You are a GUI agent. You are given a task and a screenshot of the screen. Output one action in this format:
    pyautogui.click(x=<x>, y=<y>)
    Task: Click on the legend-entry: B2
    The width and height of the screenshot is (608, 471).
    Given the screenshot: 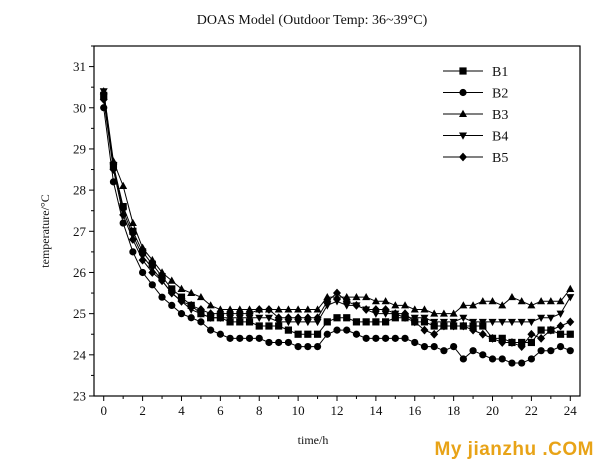 What is the action you would take?
    pyautogui.click(x=475, y=94)
    